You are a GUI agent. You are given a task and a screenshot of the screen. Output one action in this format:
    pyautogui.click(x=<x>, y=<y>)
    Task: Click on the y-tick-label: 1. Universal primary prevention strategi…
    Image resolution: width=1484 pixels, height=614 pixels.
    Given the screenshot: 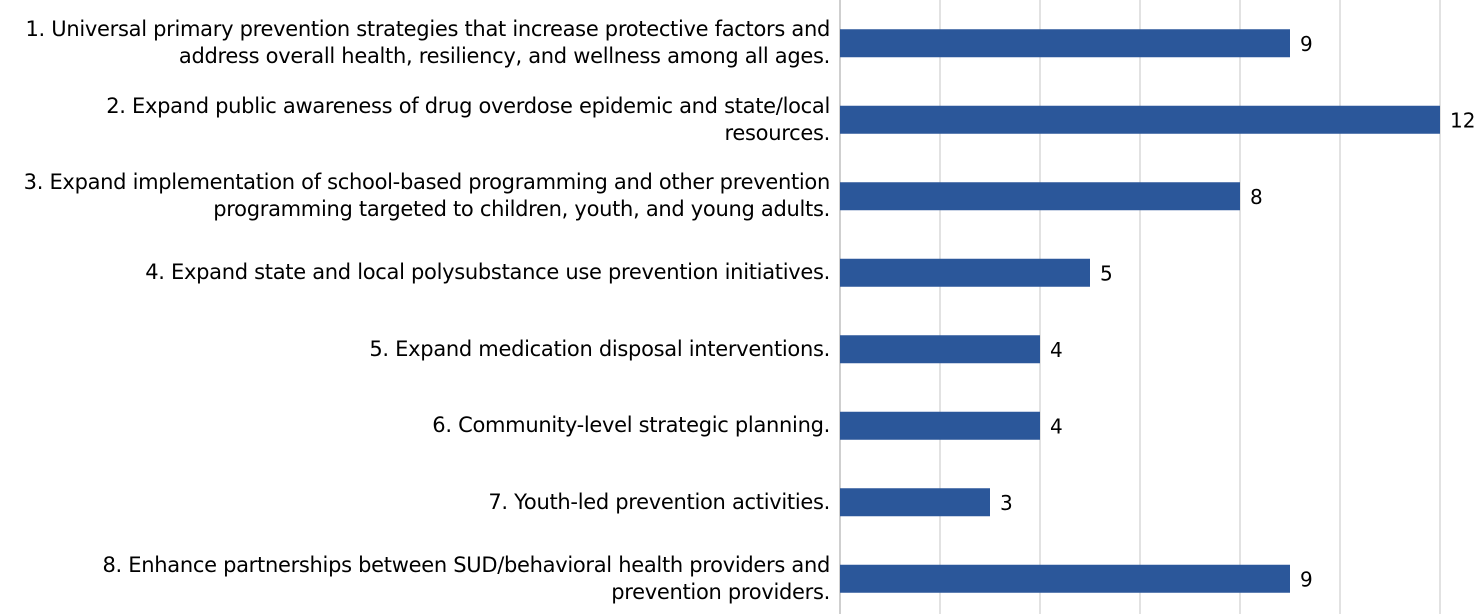 What is the action you would take?
    pyautogui.click(x=428, y=43)
    